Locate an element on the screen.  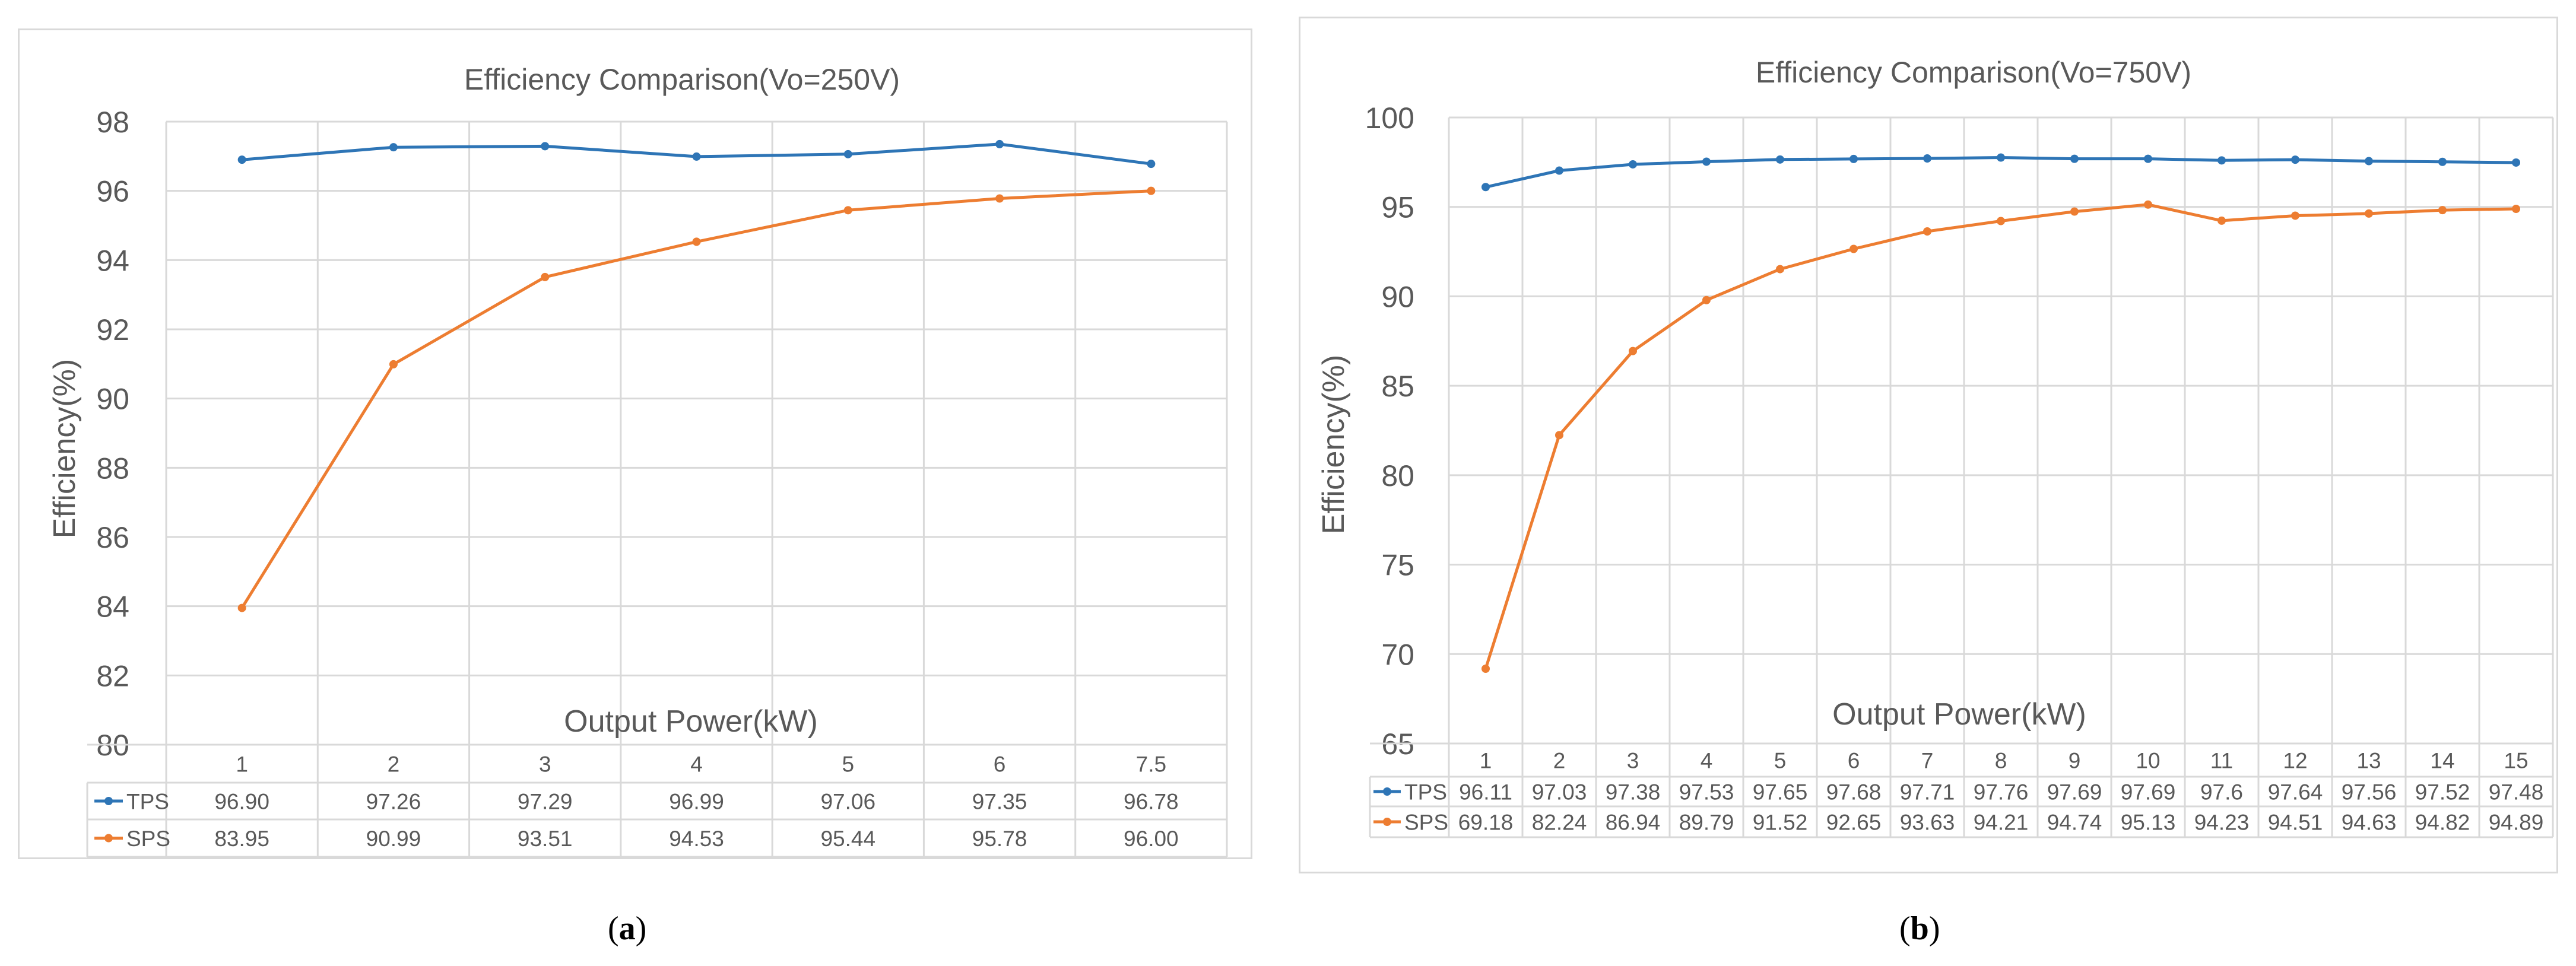
y-tick-label: 70 is located at coordinates (1397, 655).